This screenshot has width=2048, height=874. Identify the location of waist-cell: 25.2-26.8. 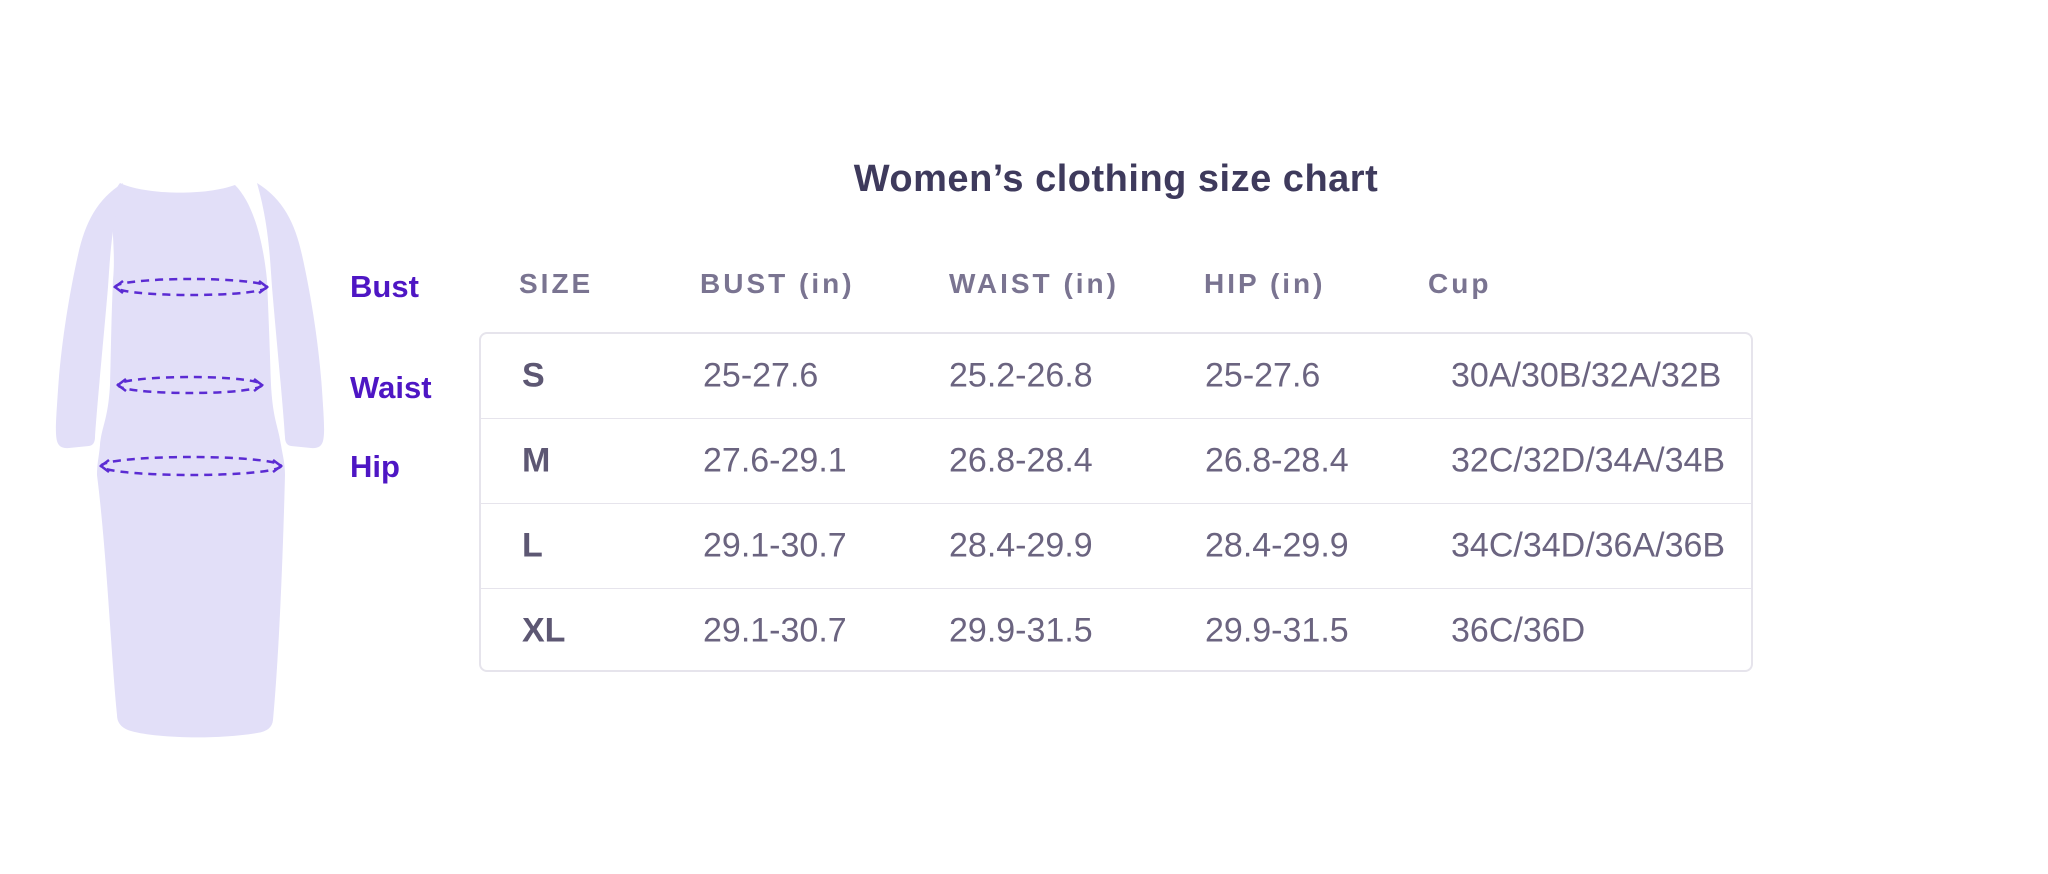
(1021, 375).